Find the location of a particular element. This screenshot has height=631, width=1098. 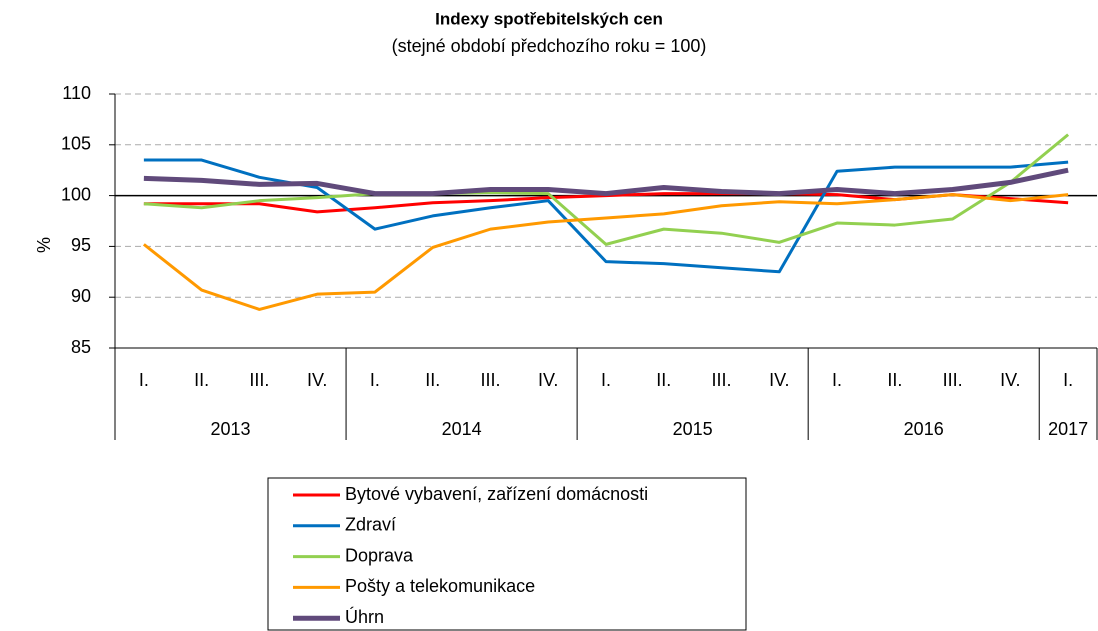

x-group-label: 2013 is located at coordinates (231, 429).